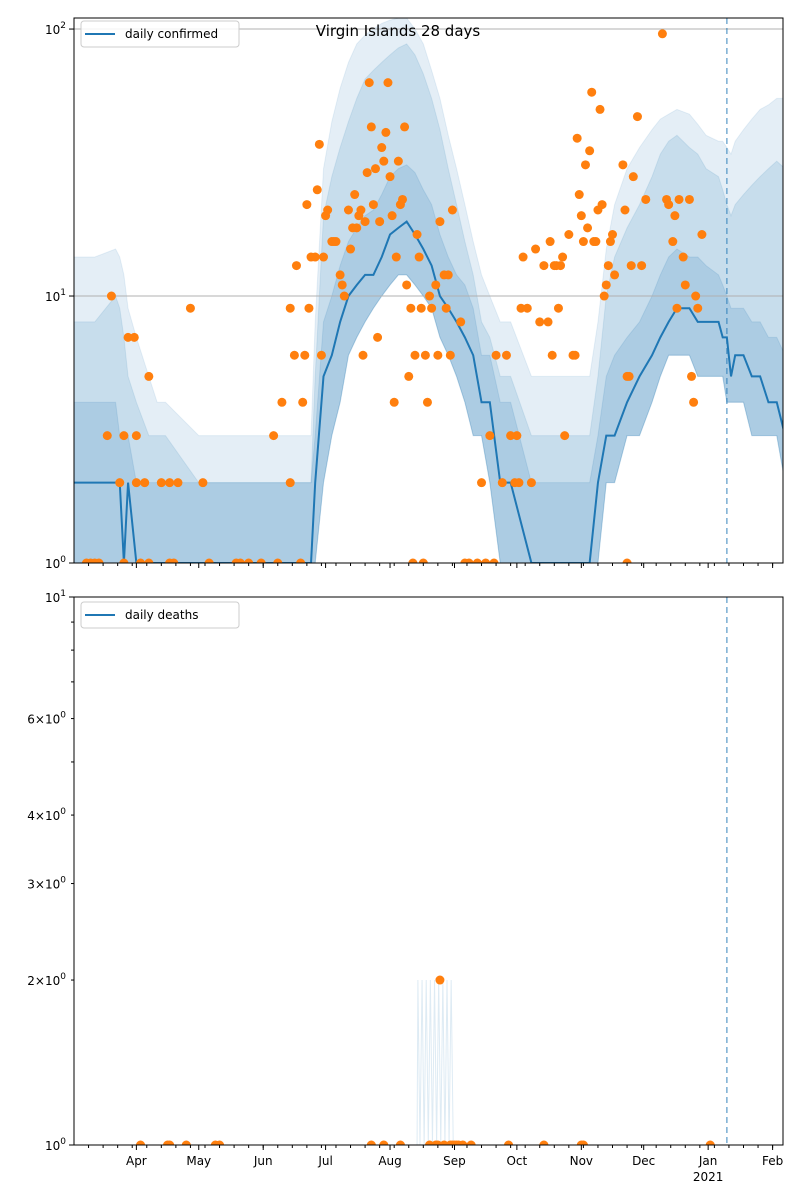 This screenshot has width=800, height=1200. I want to click on y-tick-label: 10², so click(55, 29).